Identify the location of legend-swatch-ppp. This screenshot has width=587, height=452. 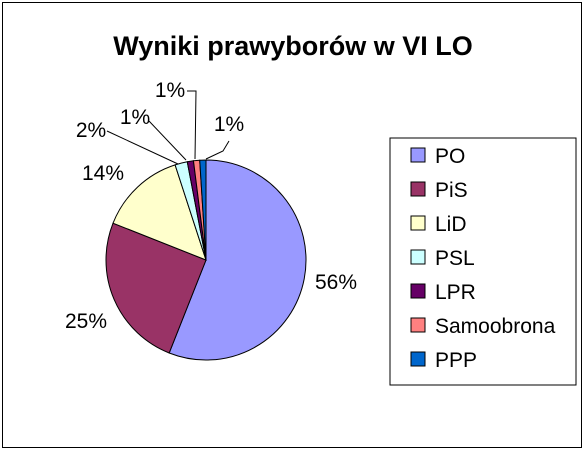
(418, 359).